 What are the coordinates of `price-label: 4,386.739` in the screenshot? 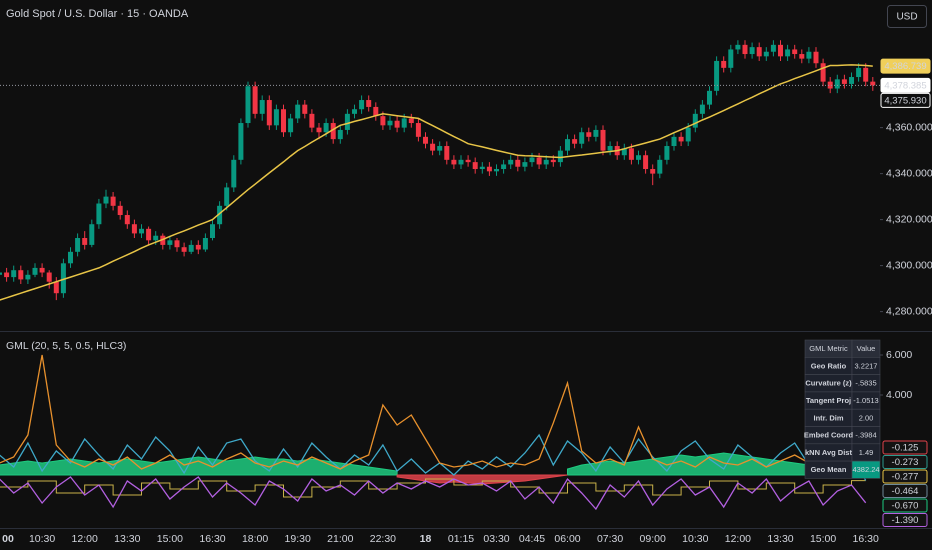 It's located at (905, 66).